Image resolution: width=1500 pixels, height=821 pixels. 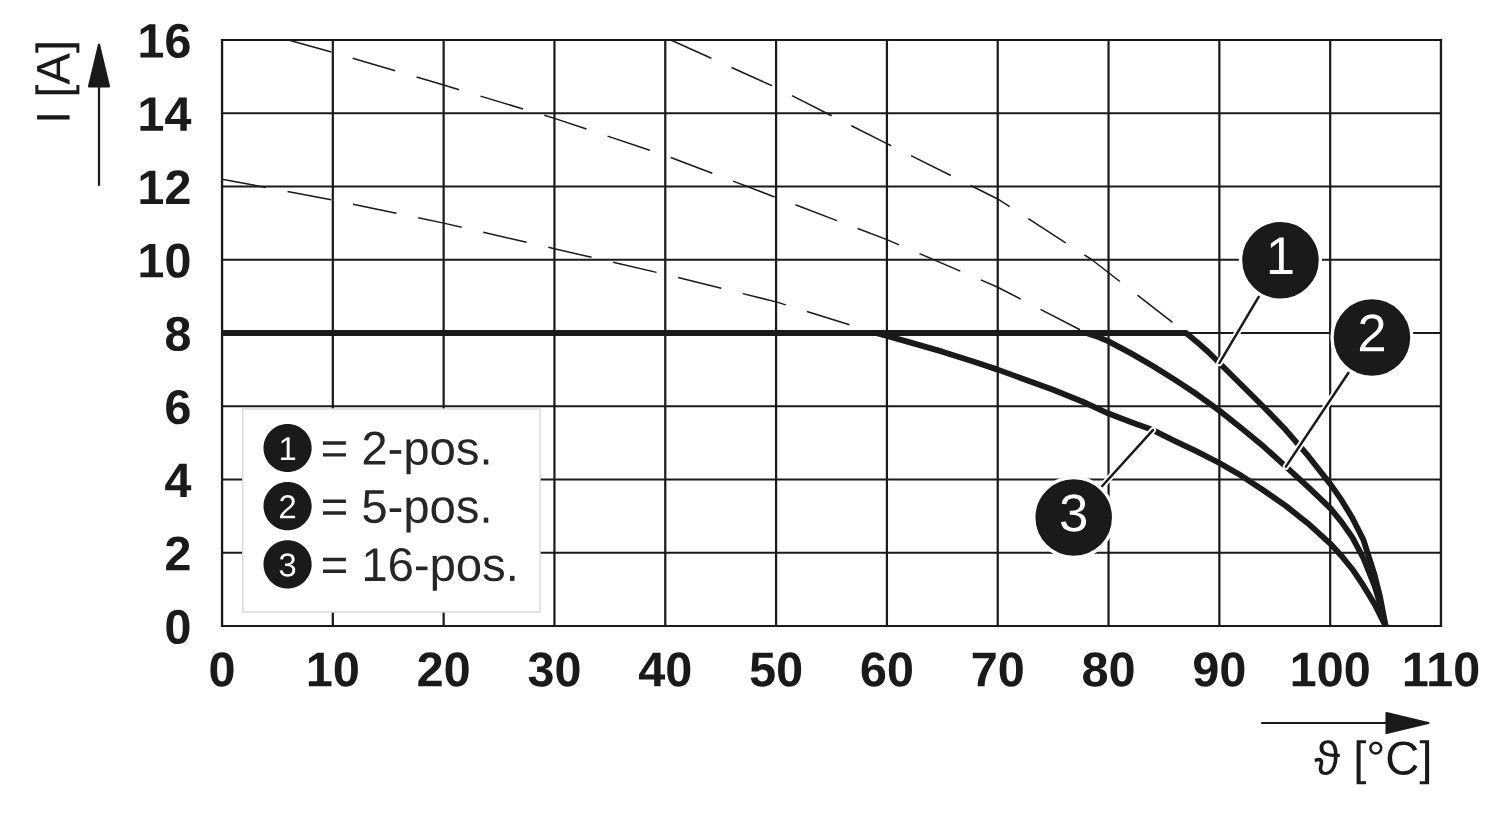 I want to click on text: 2, so click(x=1371, y=333).